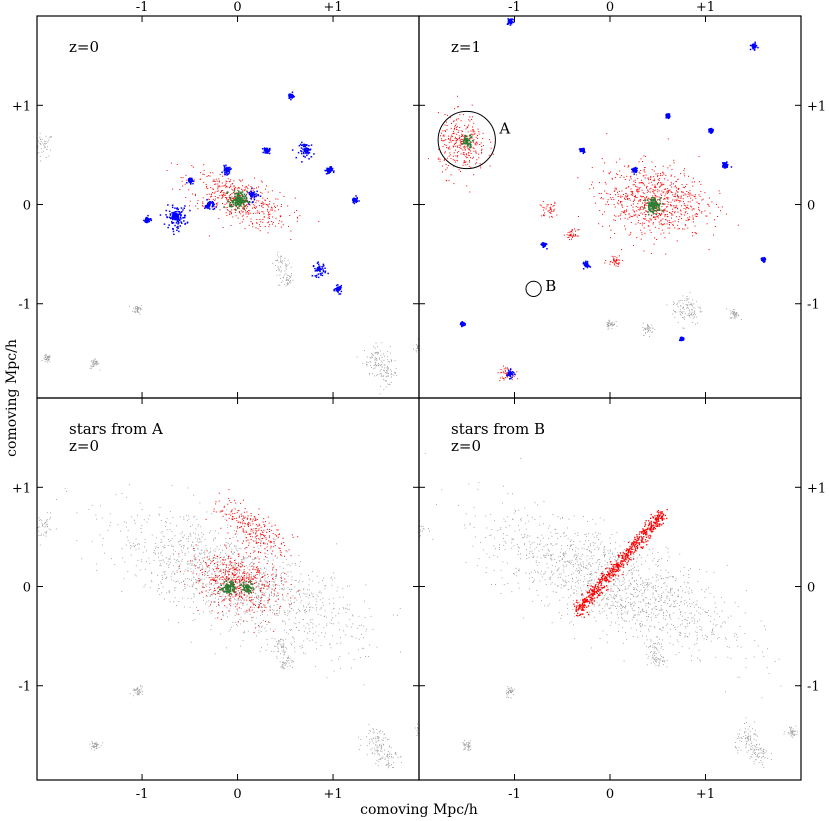 Image resolution: width=830 pixels, height=821 pixels. Describe the element at coordinates (498, 429) in the screenshot. I see `panel-label: stars from B` at that location.